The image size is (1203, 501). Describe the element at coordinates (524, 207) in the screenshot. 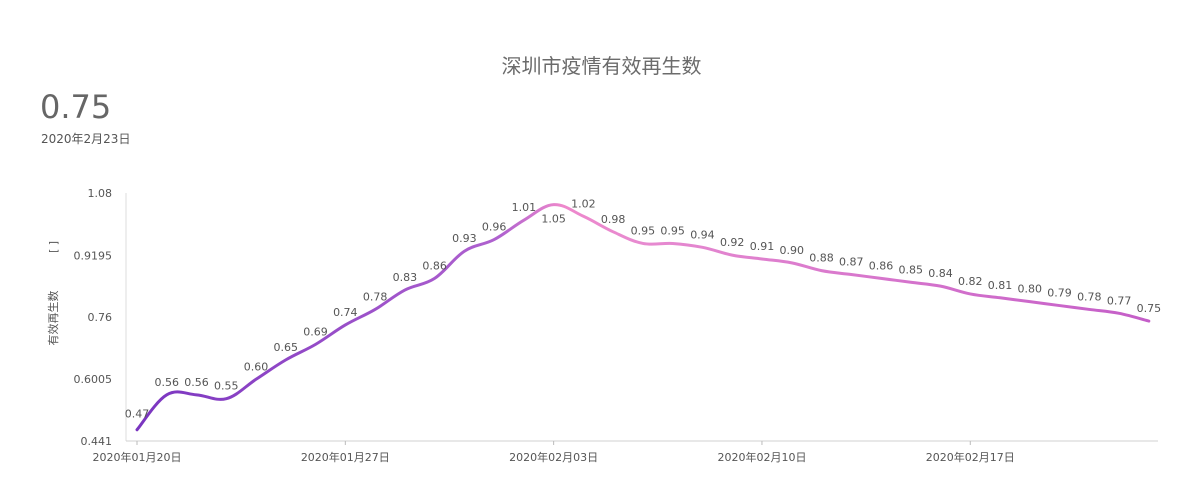

I see `data-label: 1.01` at that location.